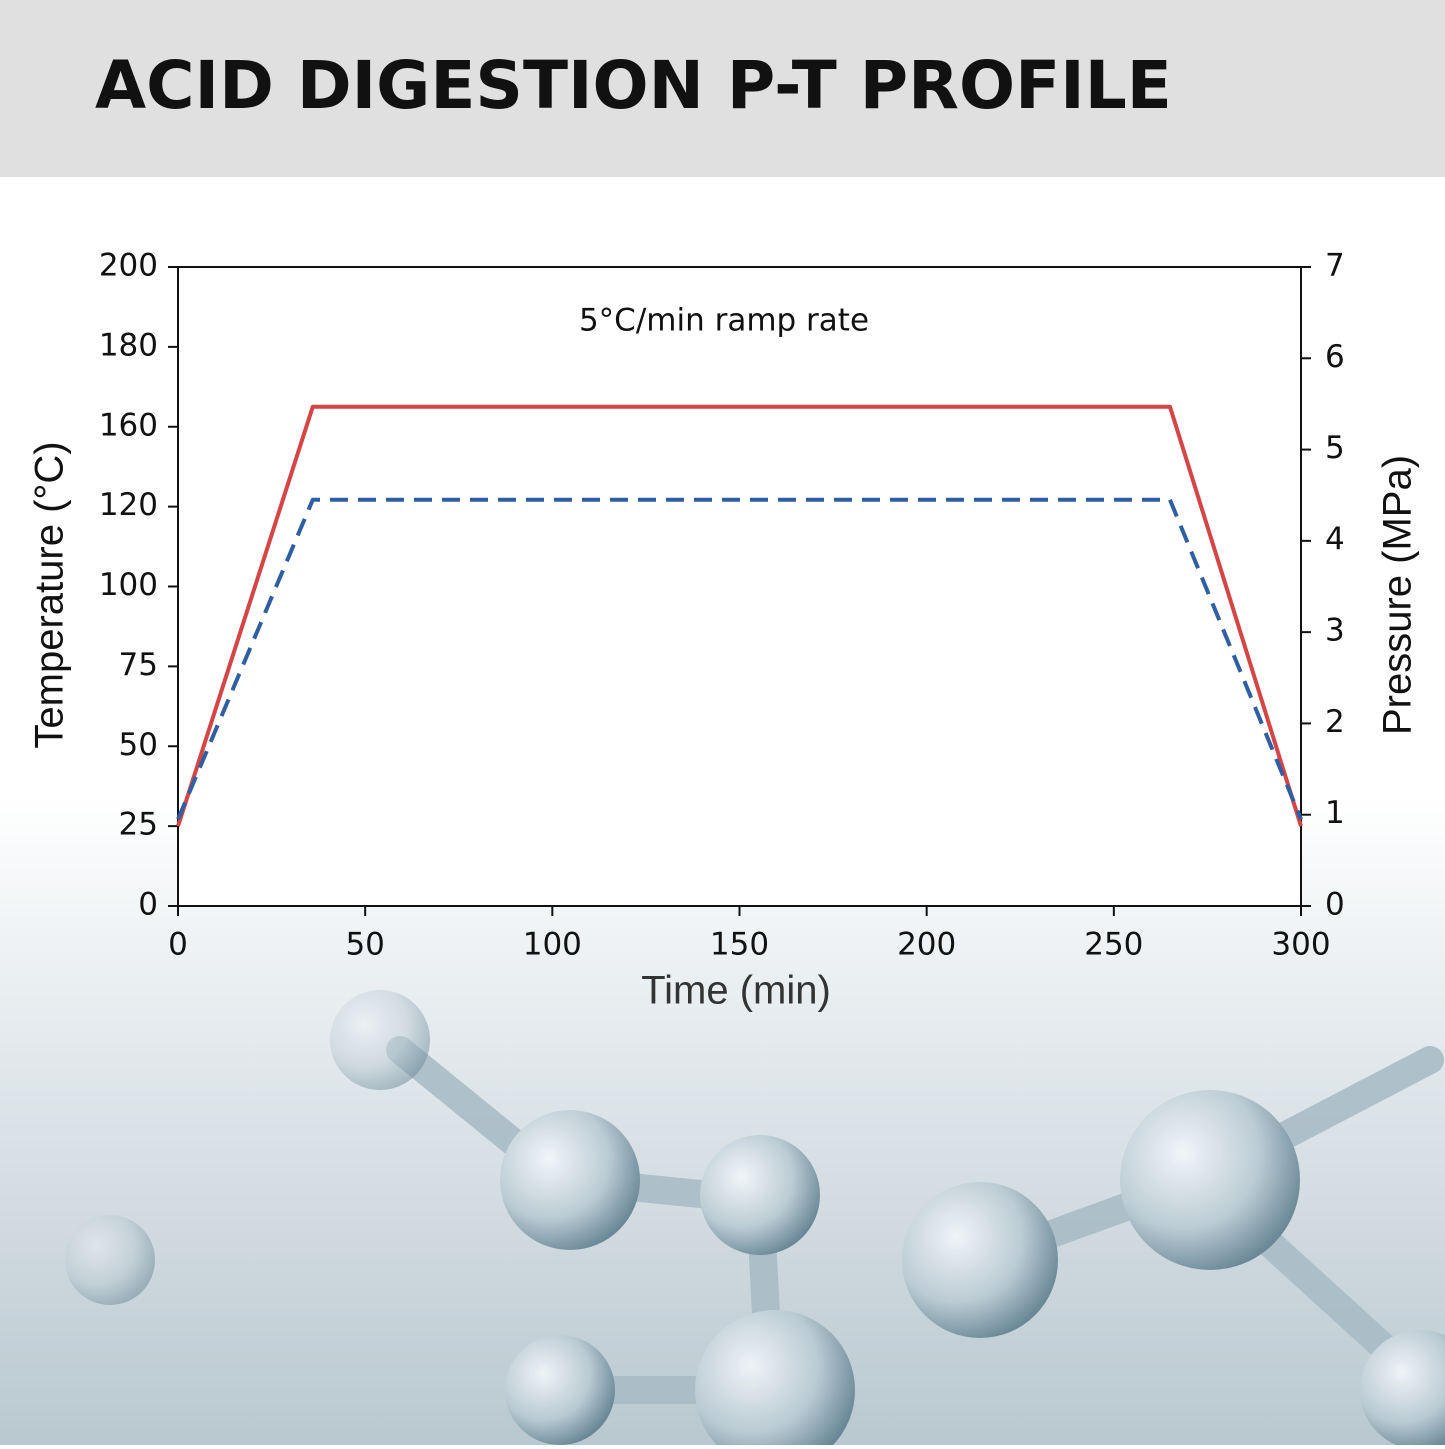 This screenshot has width=1445, height=1449. What do you see at coordinates (138, 745) in the screenshot?
I see `y-tick-label: 50` at bounding box center [138, 745].